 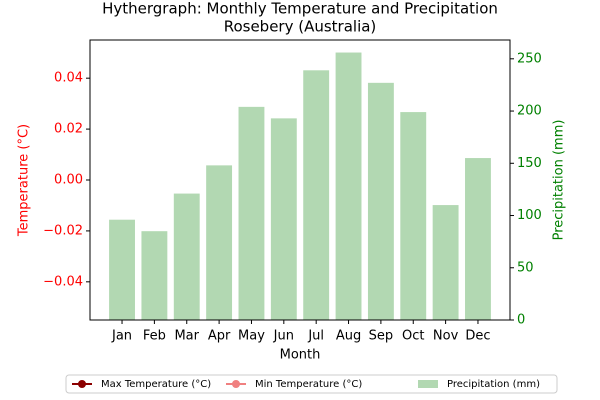 I want to click on x-tick-label: Feb, so click(x=154, y=336).